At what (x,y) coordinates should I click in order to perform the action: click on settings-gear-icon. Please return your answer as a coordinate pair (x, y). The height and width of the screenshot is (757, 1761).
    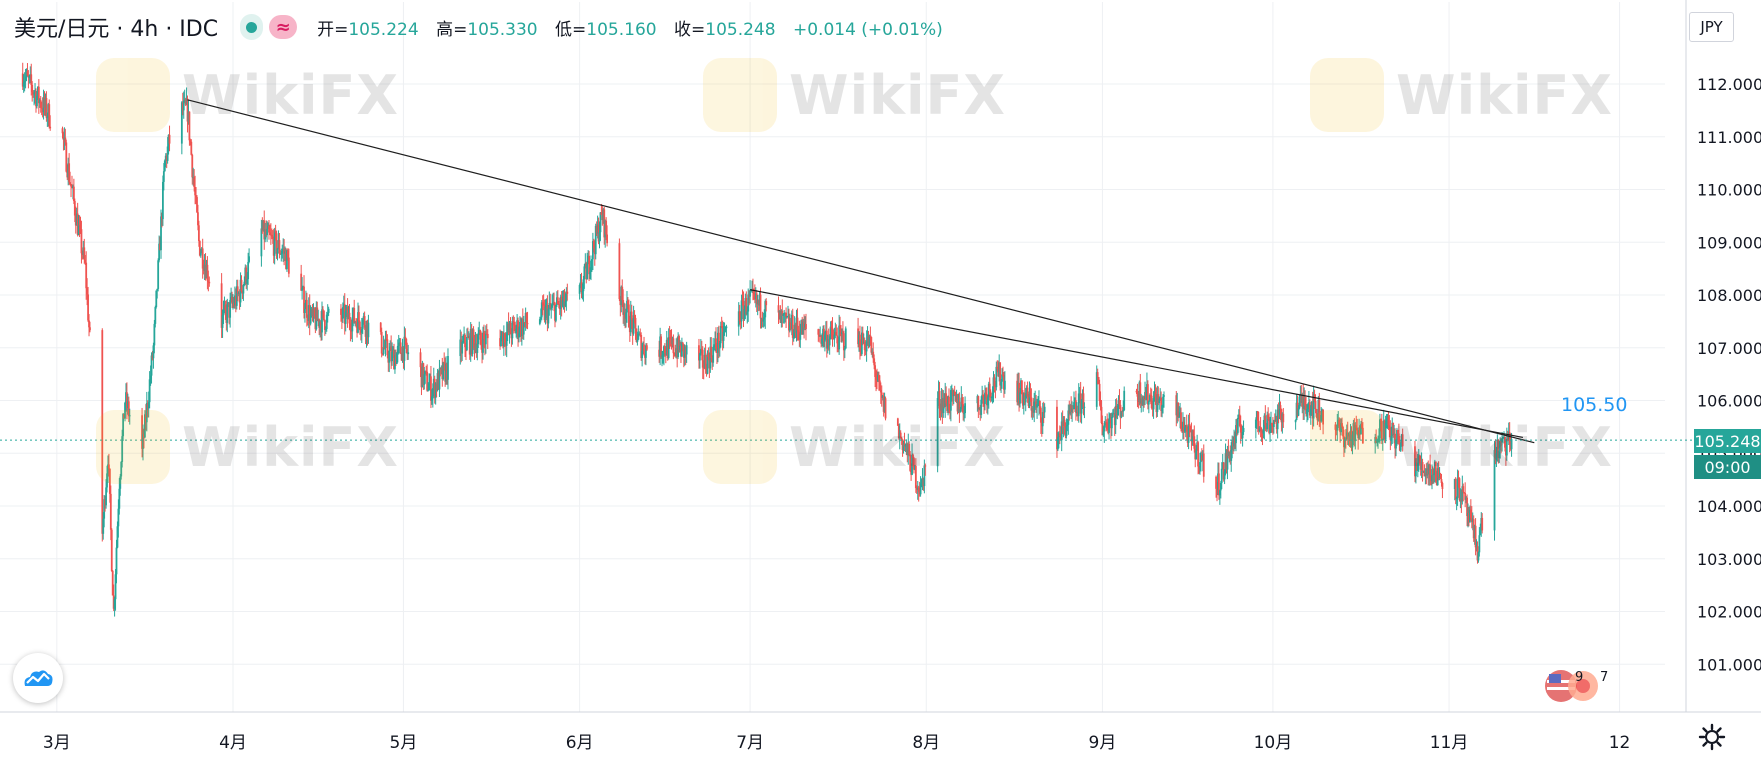
    Looking at the image, I should click on (1712, 737).